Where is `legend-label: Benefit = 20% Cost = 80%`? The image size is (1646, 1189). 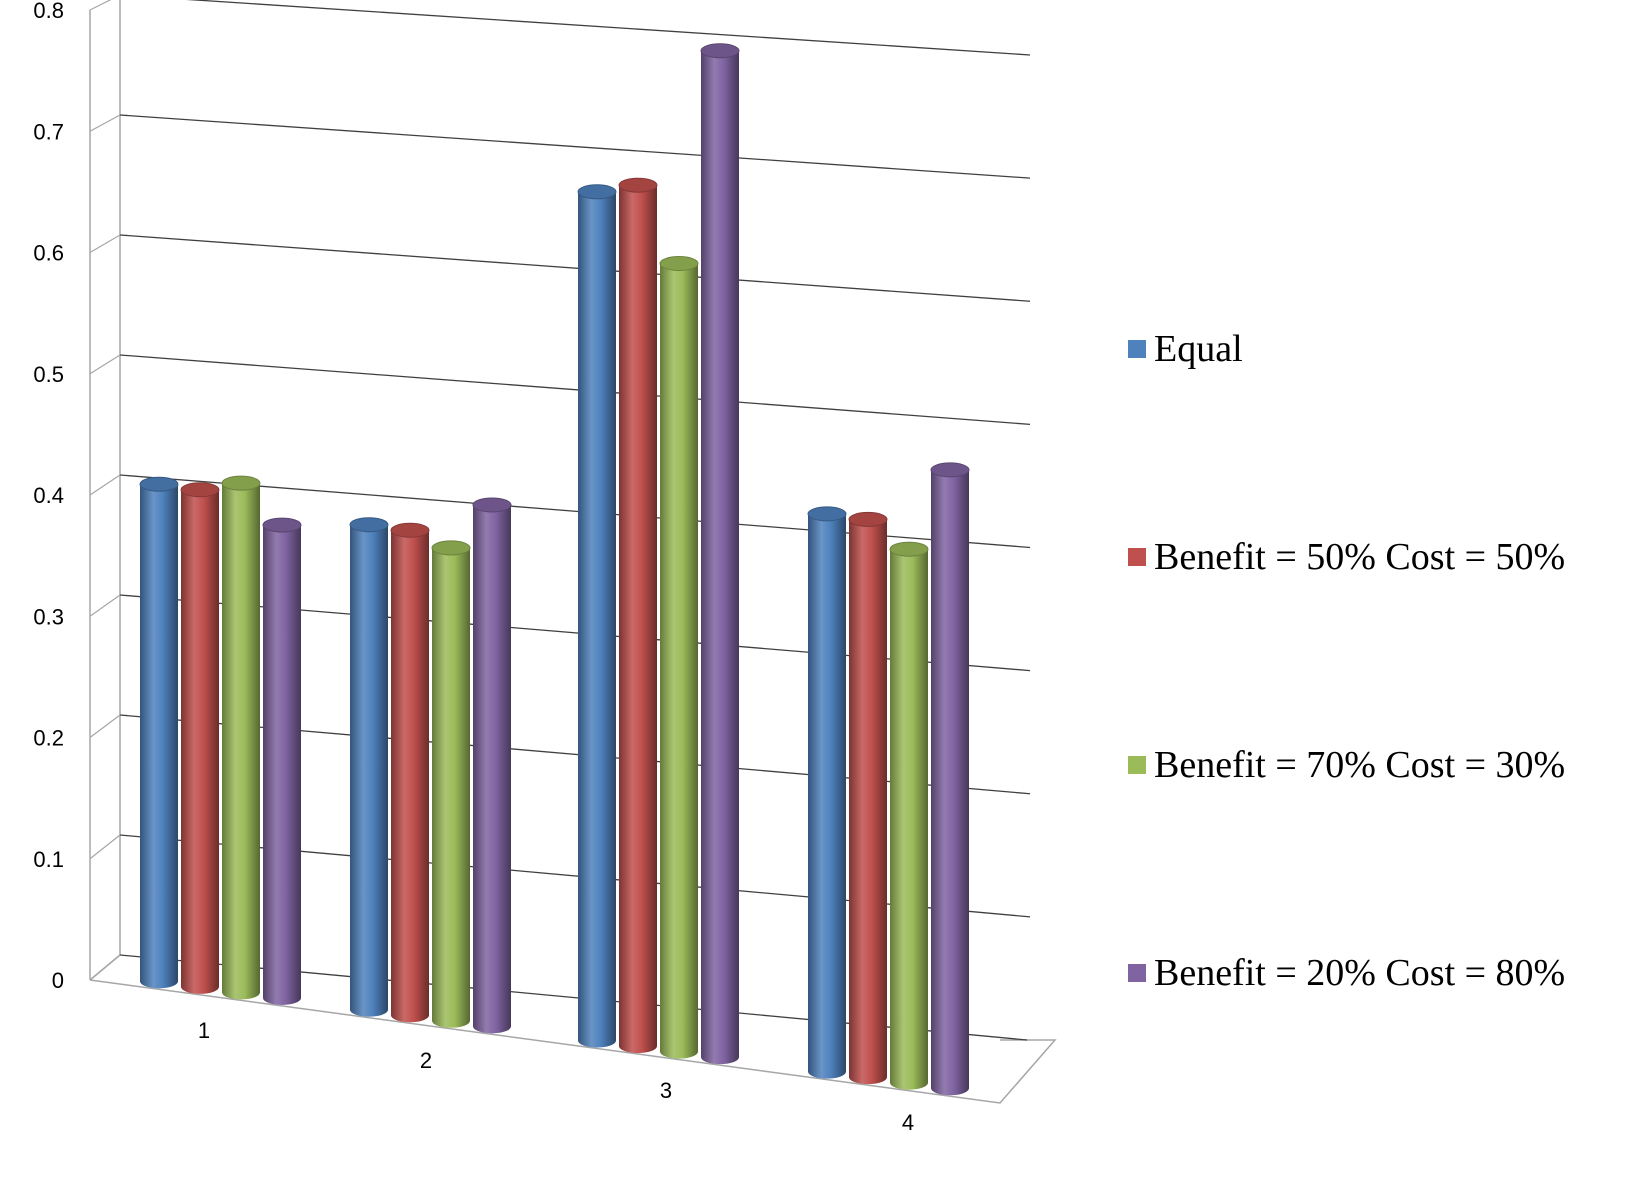 legend-label: Benefit = 20% Cost = 80% is located at coordinates (1359, 973).